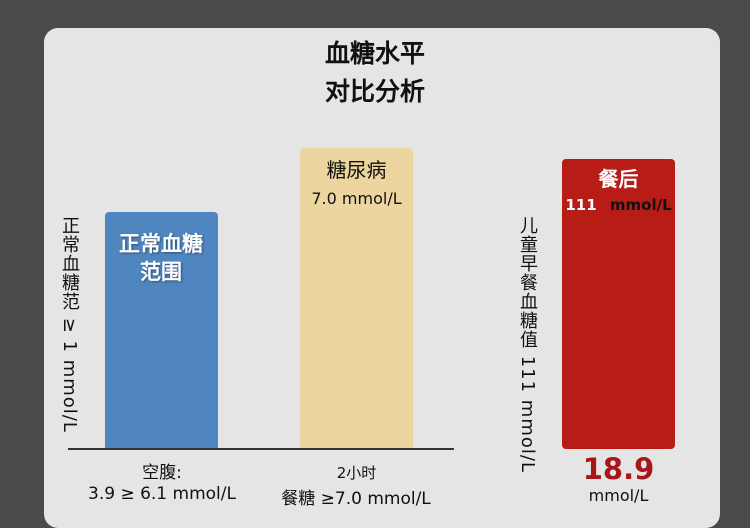 Image resolution: width=750 pixels, height=528 pixels. What do you see at coordinates (161, 330) in the screenshot?
I see `bar-normal: 正常血糖范围` at bounding box center [161, 330].